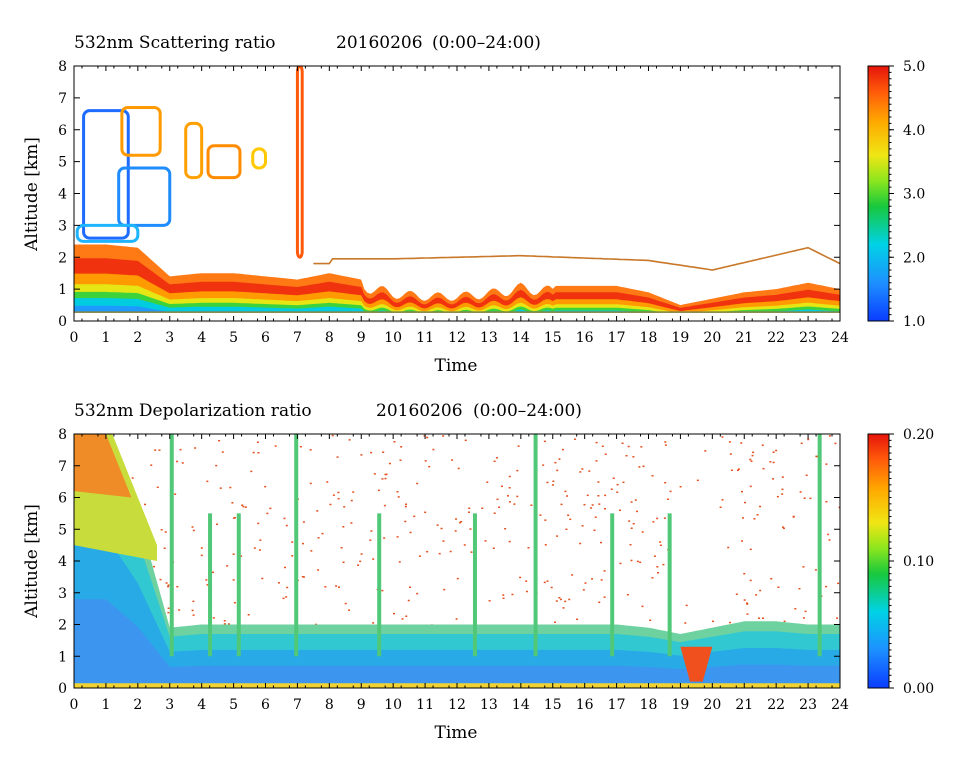 Image resolution: width=960 pixels, height=774 pixels. I want to click on x-tick-label: 16, so click(585, 705).